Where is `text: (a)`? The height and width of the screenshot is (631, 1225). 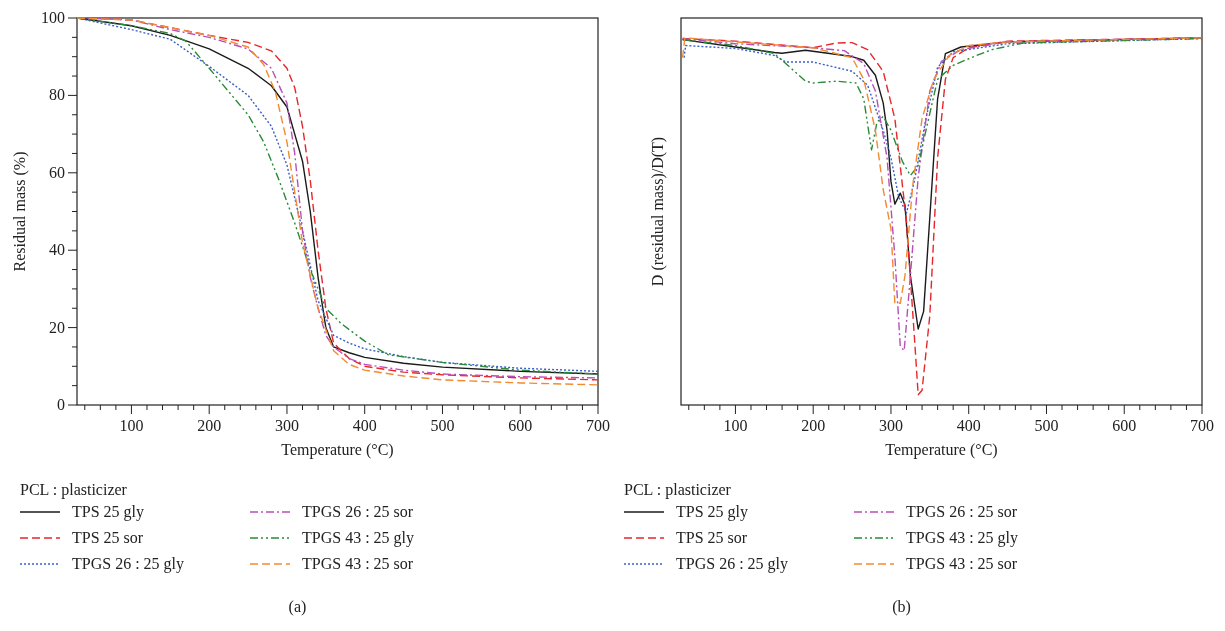
text: (a) is located at coordinates (297, 607).